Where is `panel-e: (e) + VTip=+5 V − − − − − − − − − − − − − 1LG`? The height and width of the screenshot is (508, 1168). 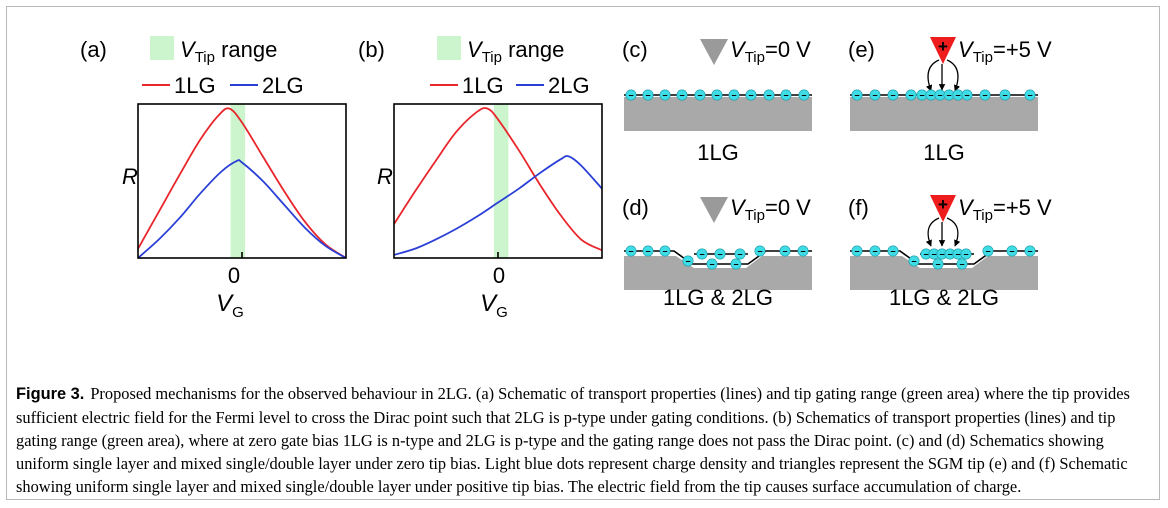 panel-e: (e) + VTip=+5 V − − − − − − − − − − − − − 1LG is located at coordinates (950, 101).